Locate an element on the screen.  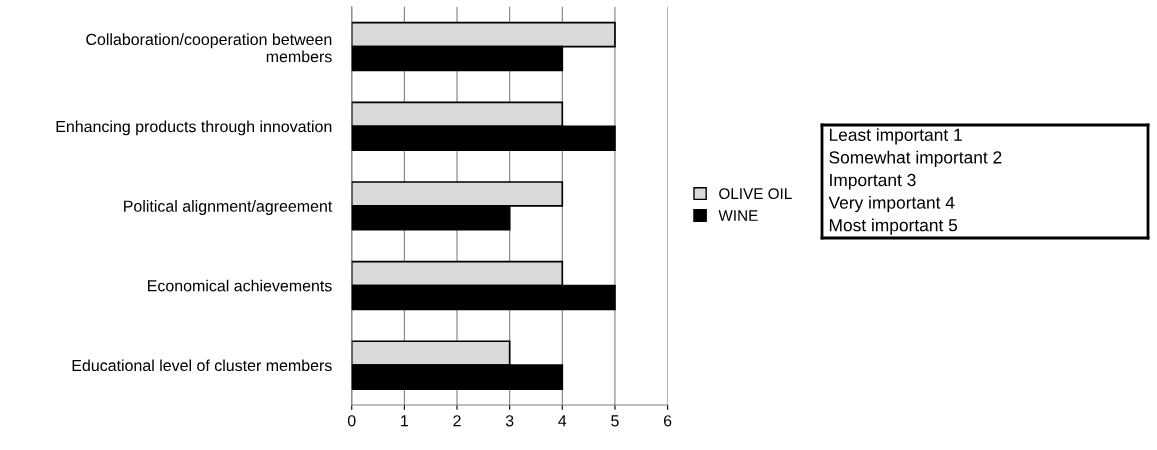
y-tick-label: Enhancing products through innovation is located at coordinates (194, 128).